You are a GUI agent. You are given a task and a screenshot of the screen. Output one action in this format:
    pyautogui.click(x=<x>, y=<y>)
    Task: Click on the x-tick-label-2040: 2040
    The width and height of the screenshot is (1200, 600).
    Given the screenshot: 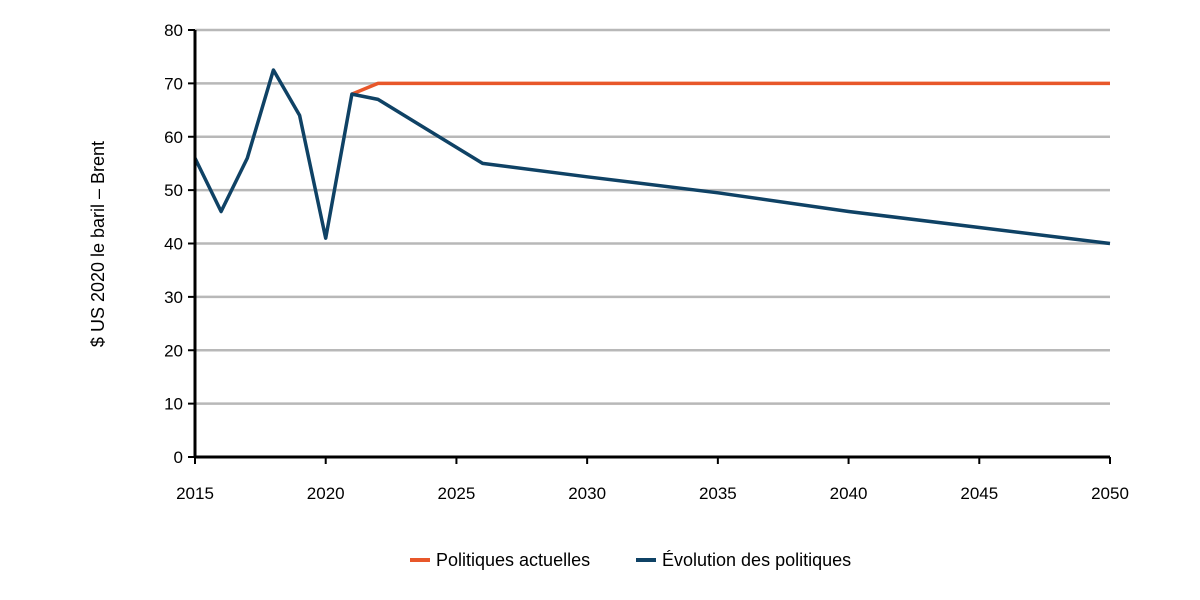 What is the action you would take?
    pyautogui.click(x=849, y=493)
    